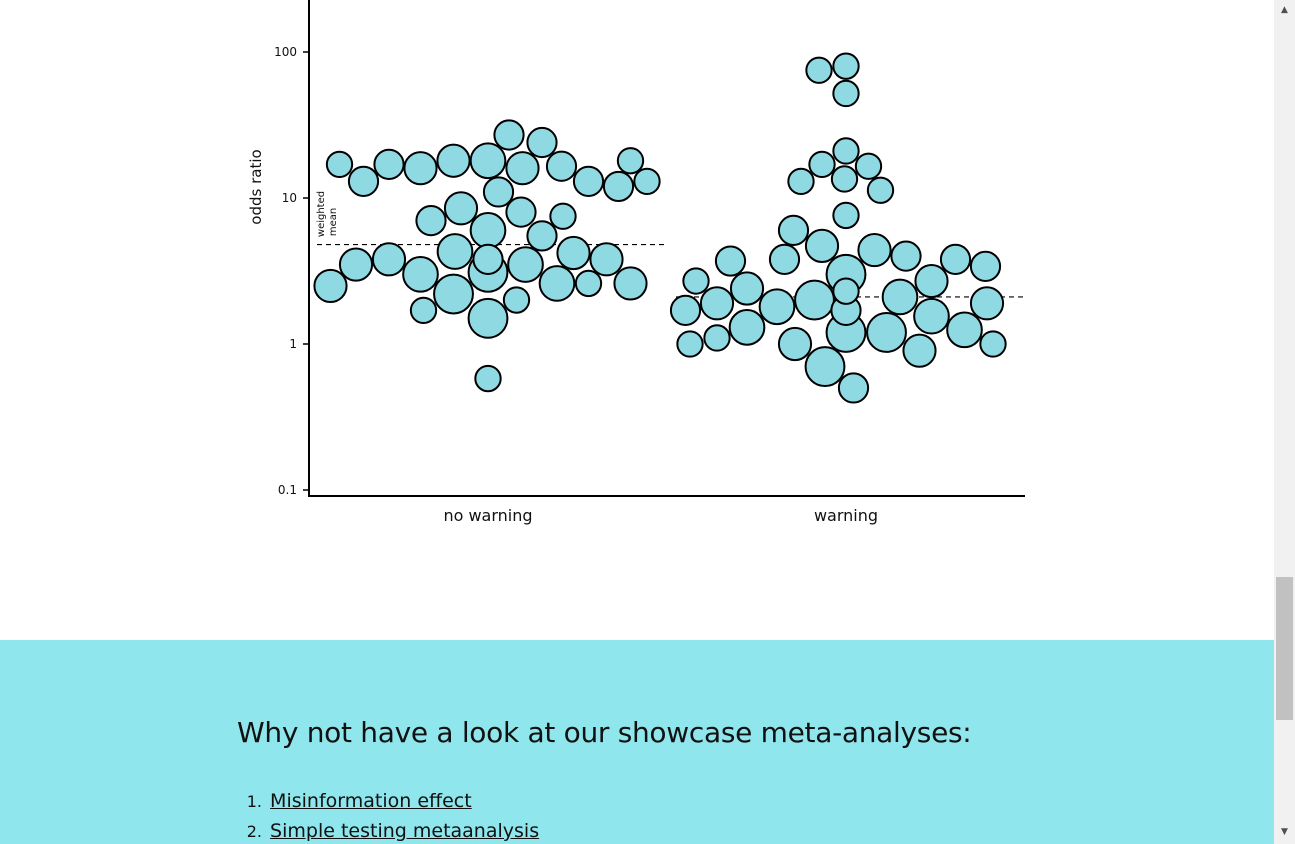 The image size is (1295, 844). I want to click on showcase-list-item: 2. Simple testing metaanalysis, so click(388, 830).